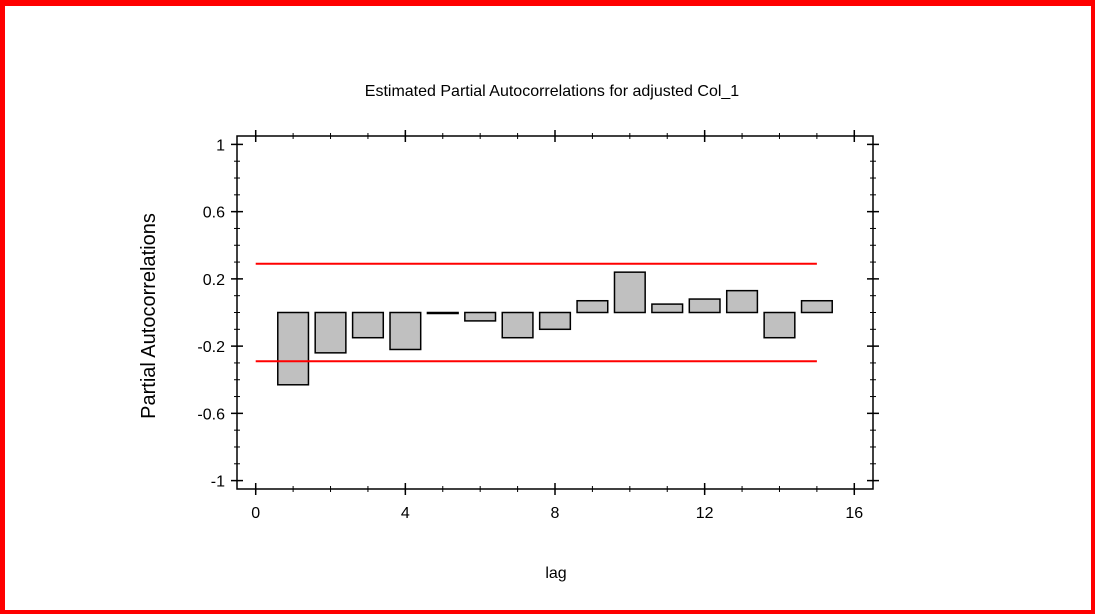 The width and height of the screenshot is (1095, 614). What do you see at coordinates (218, 482) in the screenshot?
I see `y-tick-label: -1` at bounding box center [218, 482].